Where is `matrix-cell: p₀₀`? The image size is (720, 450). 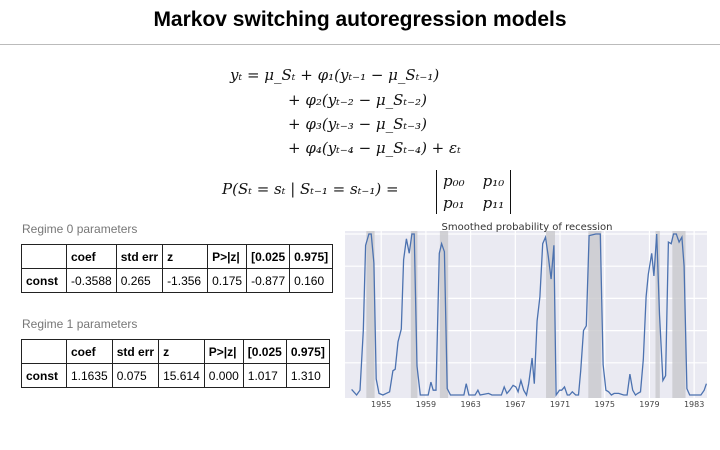 matrix-cell: p₀₀ is located at coordinates (454, 181).